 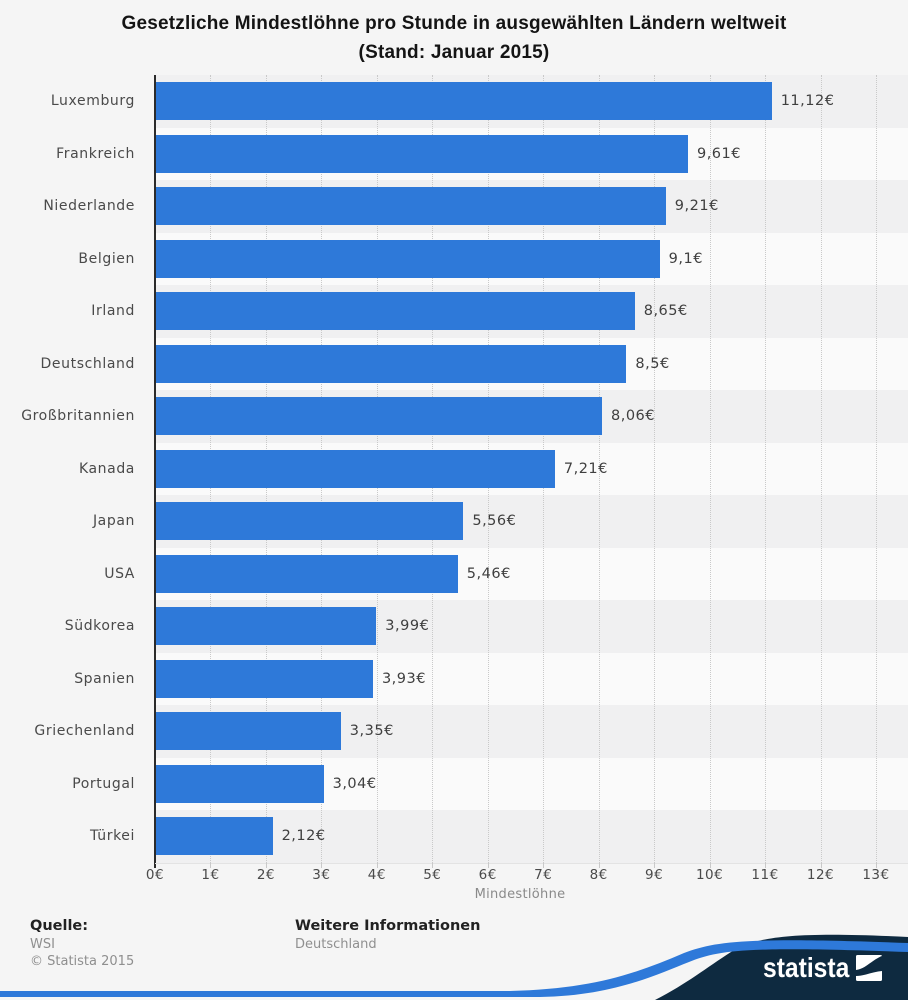 What do you see at coordinates (59, 926) in the screenshot?
I see `source-heading: Quelle:` at bounding box center [59, 926].